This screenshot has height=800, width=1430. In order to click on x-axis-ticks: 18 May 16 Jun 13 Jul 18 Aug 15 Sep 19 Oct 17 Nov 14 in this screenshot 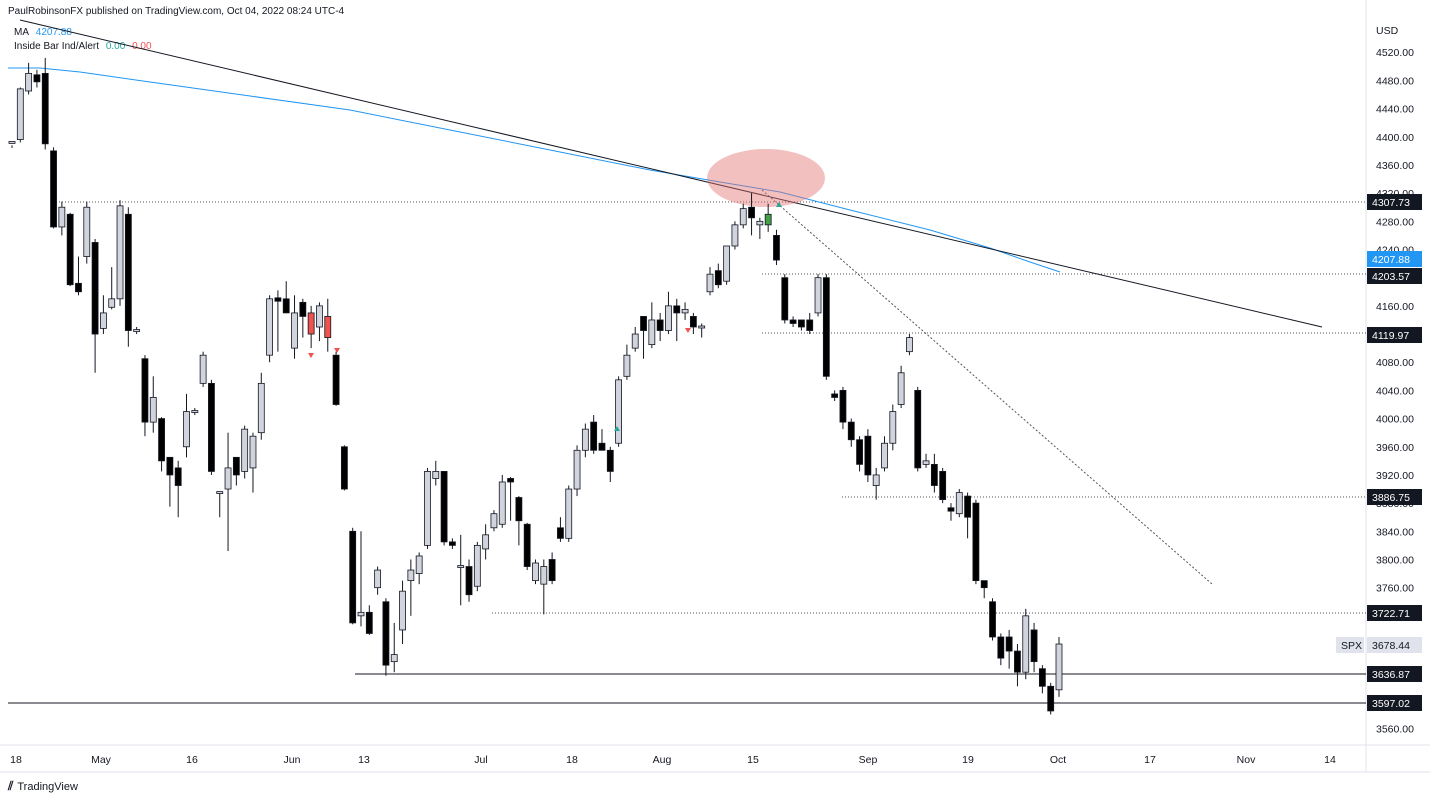, I will do `click(673, 760)`.